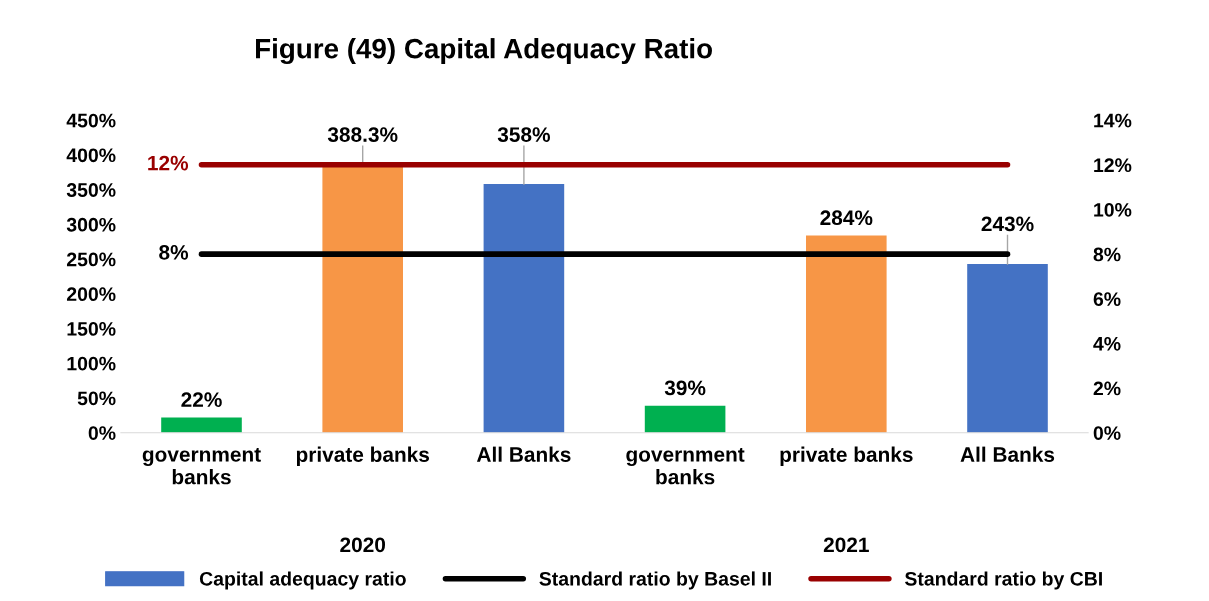  Describe the element at coordinates (201, 400) in the screenshot. I see `data-label: 22%` at that location.